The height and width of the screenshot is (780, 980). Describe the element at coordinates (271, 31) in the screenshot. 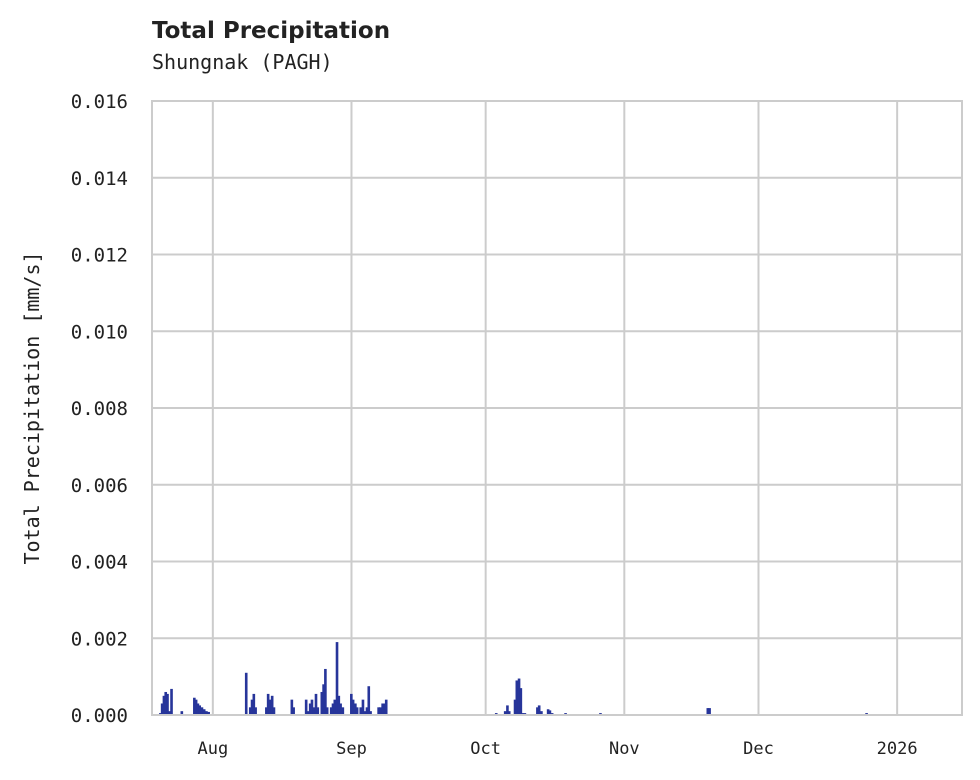

I see `chart-title: Total Precipitation` at that location.